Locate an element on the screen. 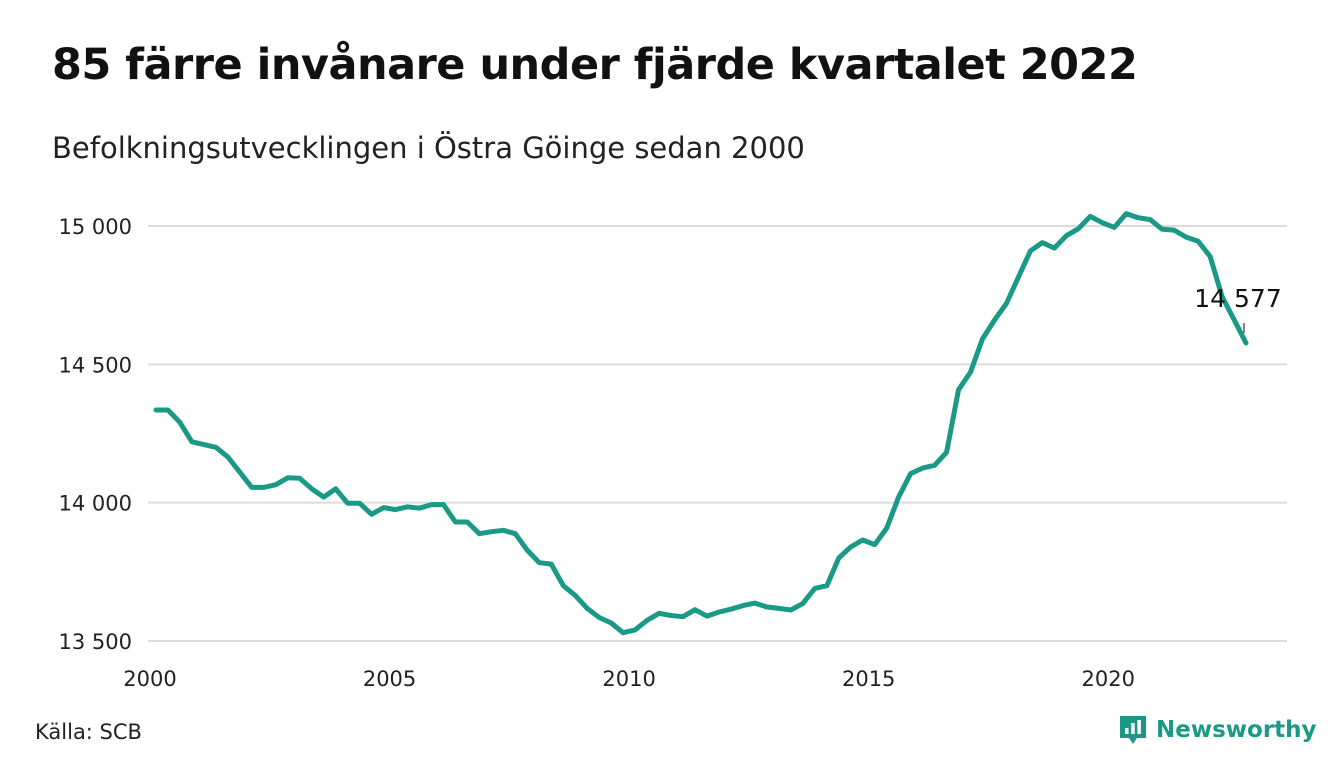 The width and height of the screenshot is (1340, 780). x-axis-ticks: 2000 2005 2010 2015 2020 is located at coordinates (629, 679).